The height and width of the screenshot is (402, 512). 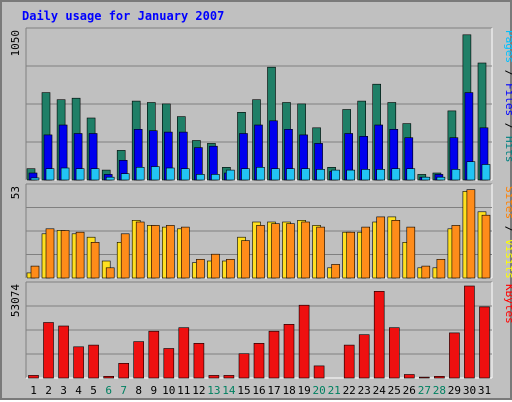 What do you see at coordinates (364, 390) in the screenshot?
I see `x-tick-label: 23` at bounding box center [364, 390].